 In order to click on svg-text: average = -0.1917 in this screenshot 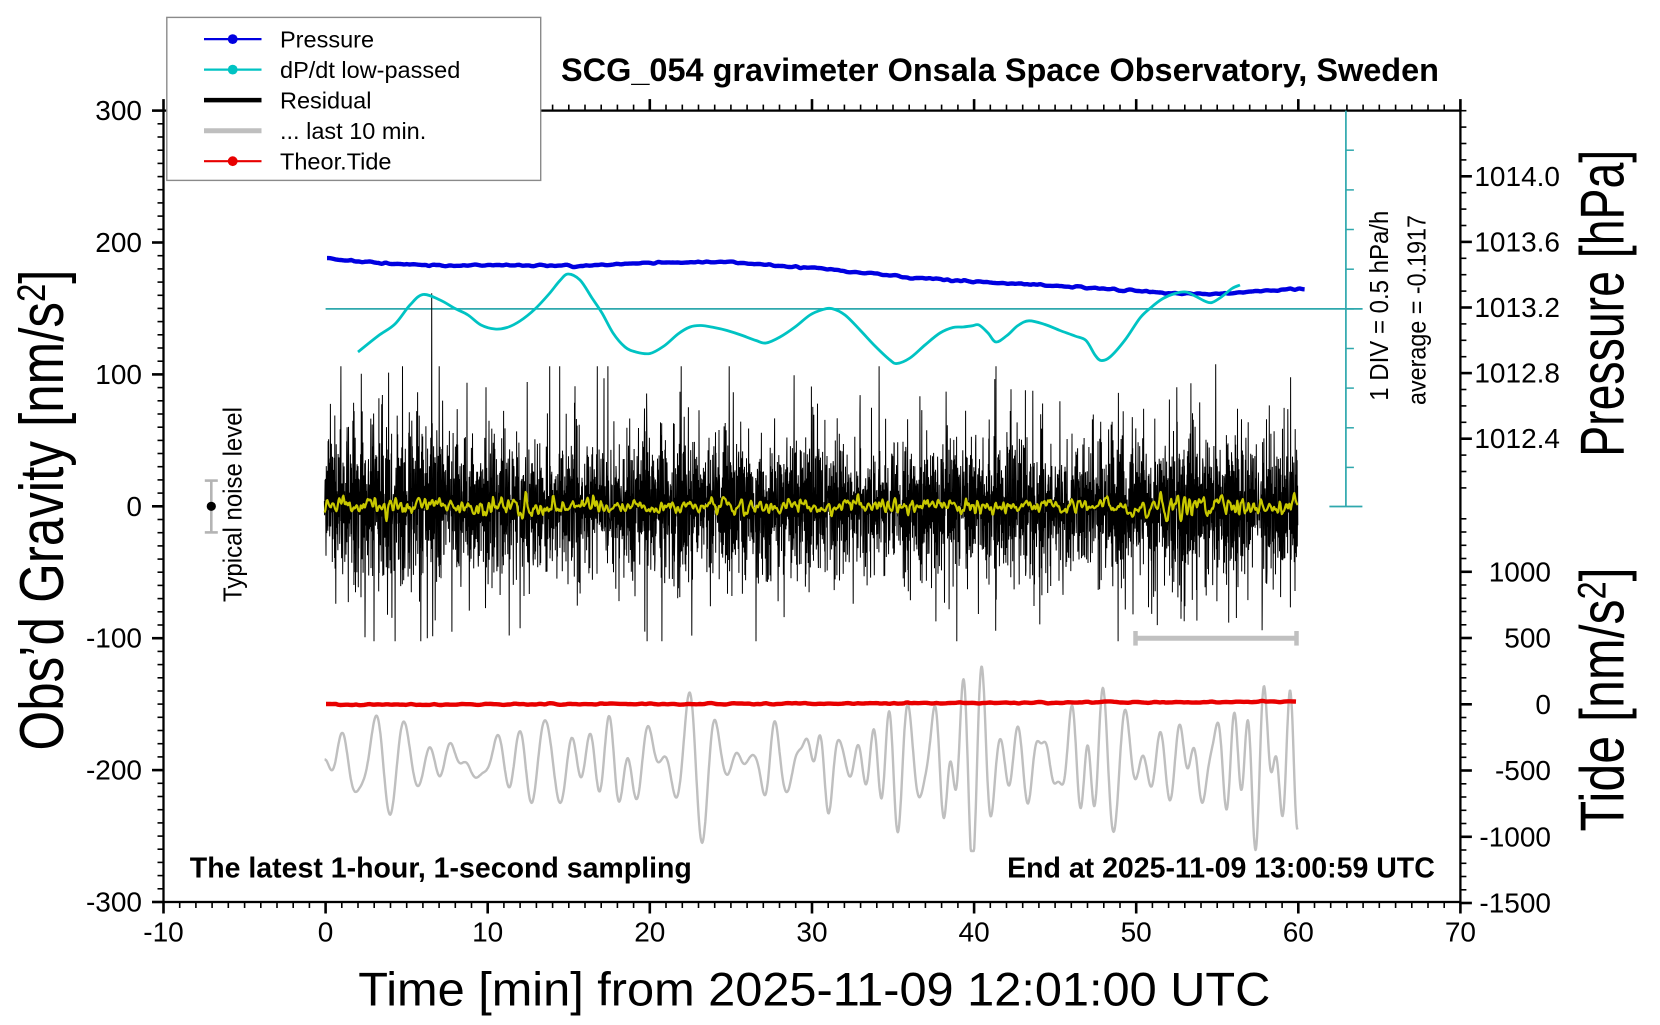, I will do `click(1417, 310)`.